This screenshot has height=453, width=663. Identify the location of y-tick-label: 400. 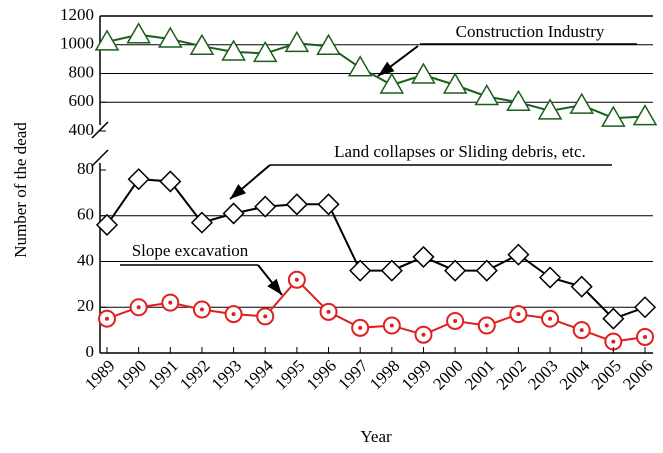
(82, 129).